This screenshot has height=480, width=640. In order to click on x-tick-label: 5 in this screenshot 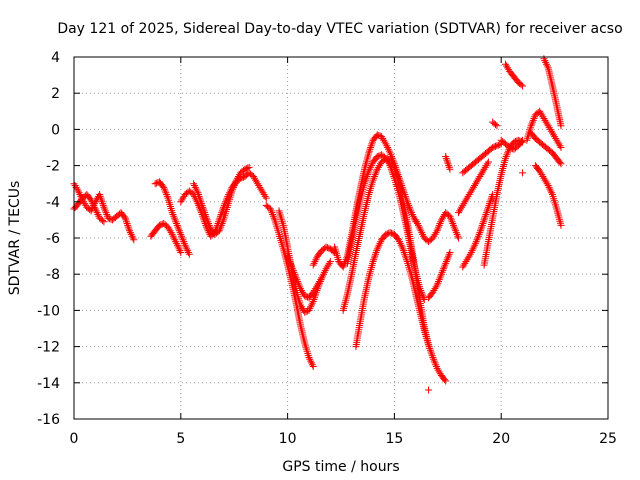, I will do `click(180, 439)`.